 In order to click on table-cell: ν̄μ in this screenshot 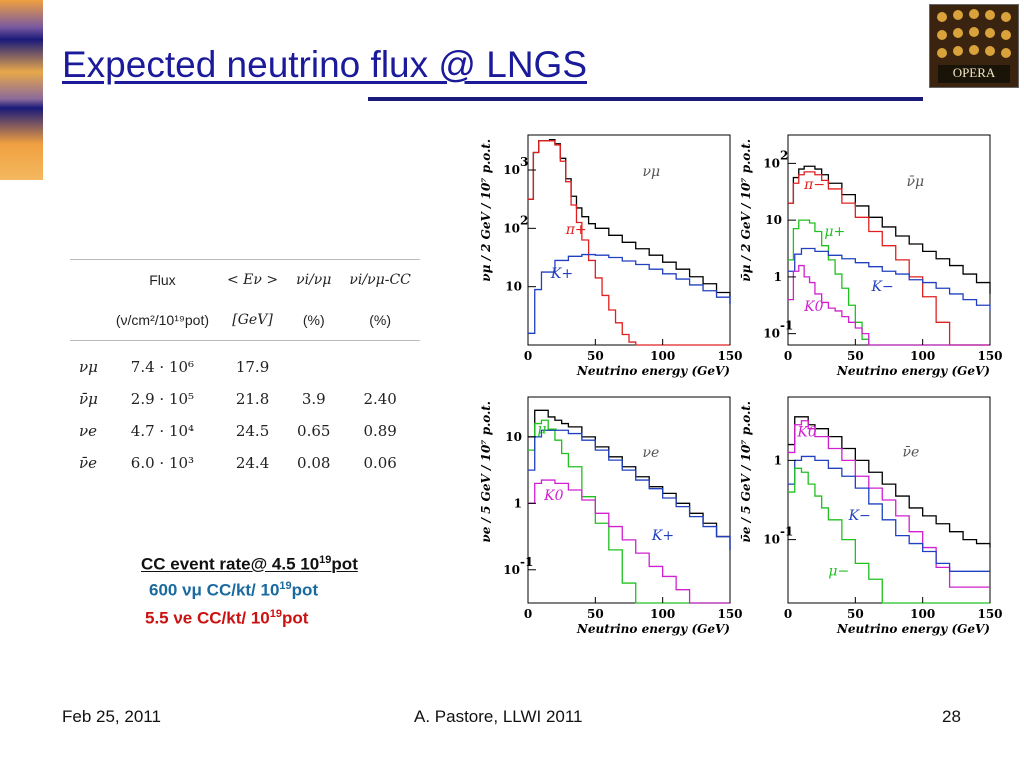, I will do `click(88, 399)`.